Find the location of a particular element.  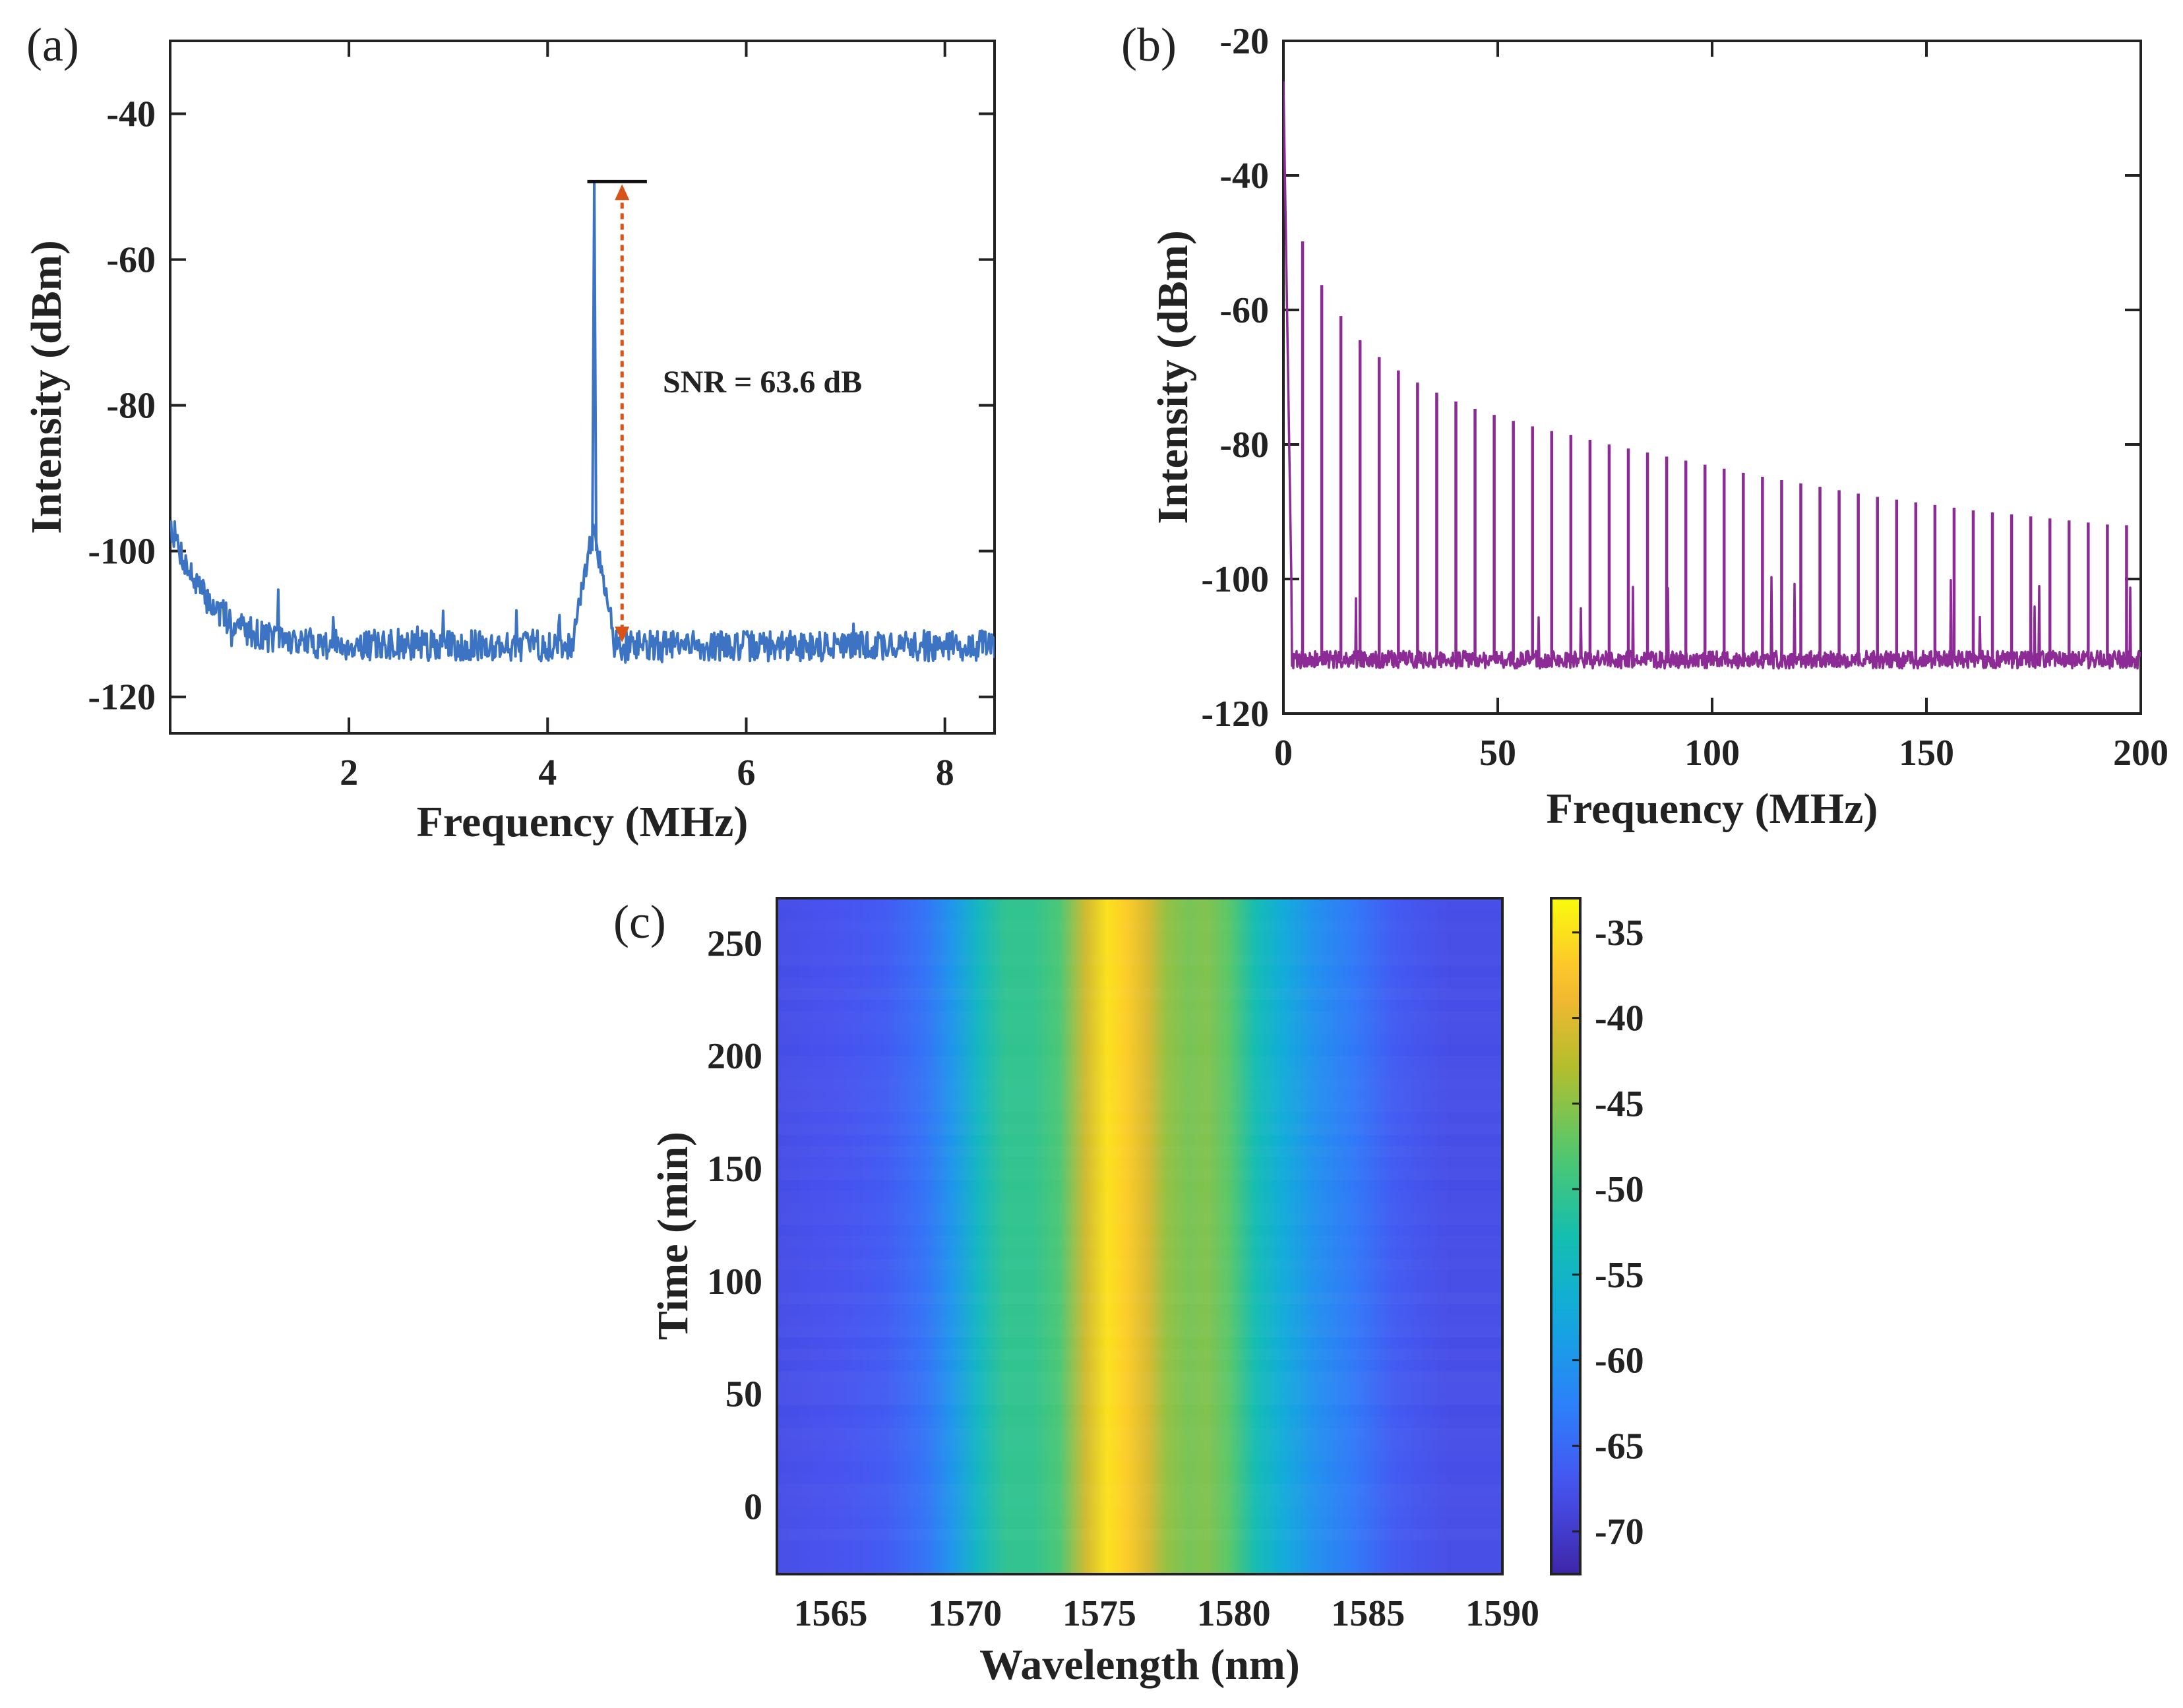

panel-b-ytick-label: -60 is located at coordinates (1244, 310).